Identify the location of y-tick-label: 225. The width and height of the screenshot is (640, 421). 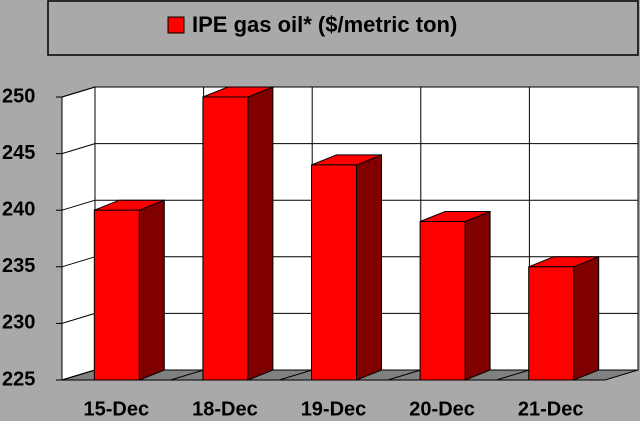
(18, 379).